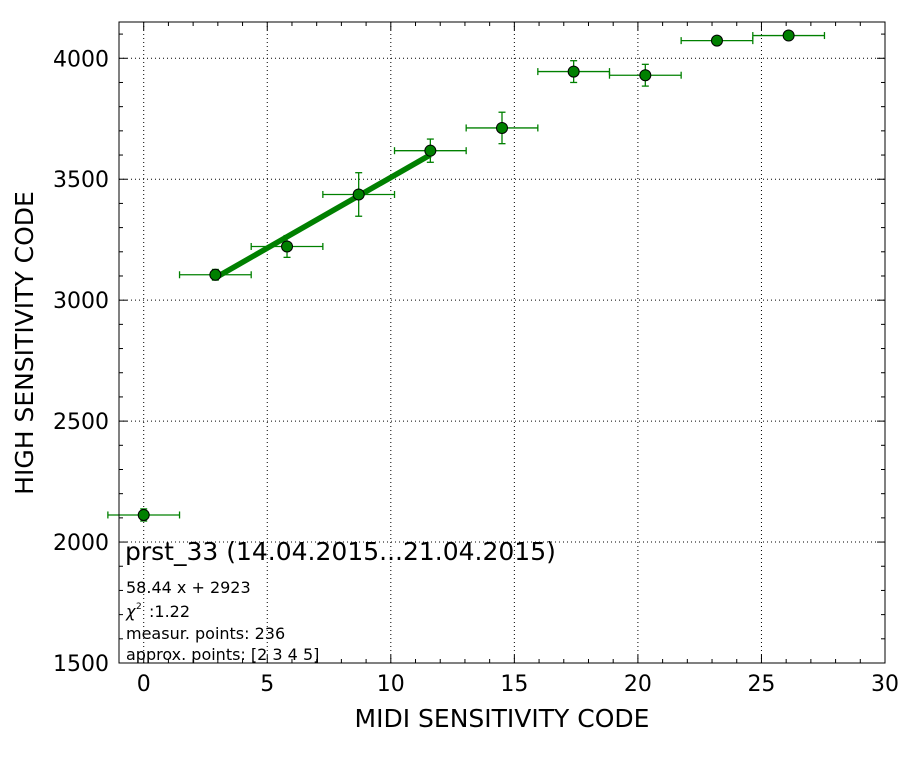  What do you see at coordinates (222, 654) in the screenshot?
I see `annotation-approx-points: approx. points: [2 3 4 5]` at bounding box center [222, 654].